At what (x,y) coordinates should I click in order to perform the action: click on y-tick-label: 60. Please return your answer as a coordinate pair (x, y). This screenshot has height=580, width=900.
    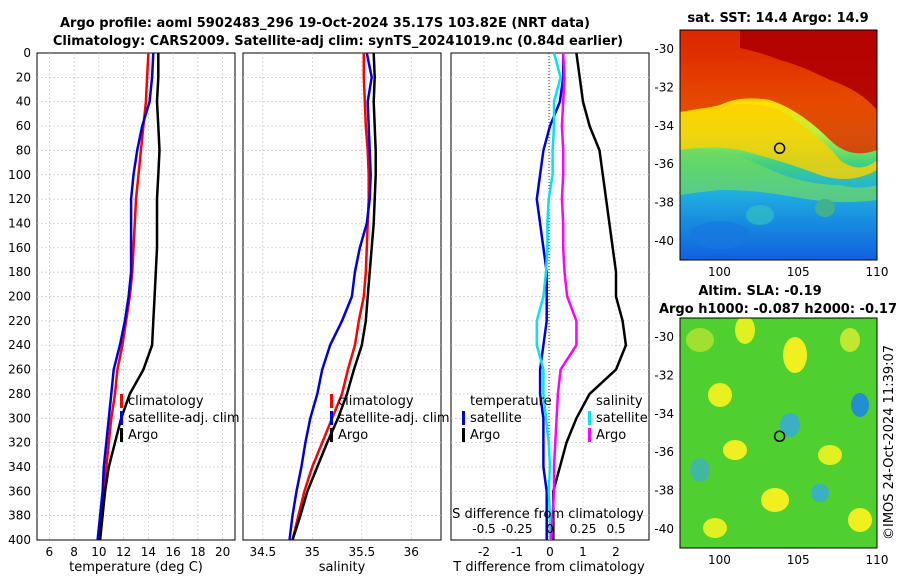
    Looking at the image, I should click on (23, 126).